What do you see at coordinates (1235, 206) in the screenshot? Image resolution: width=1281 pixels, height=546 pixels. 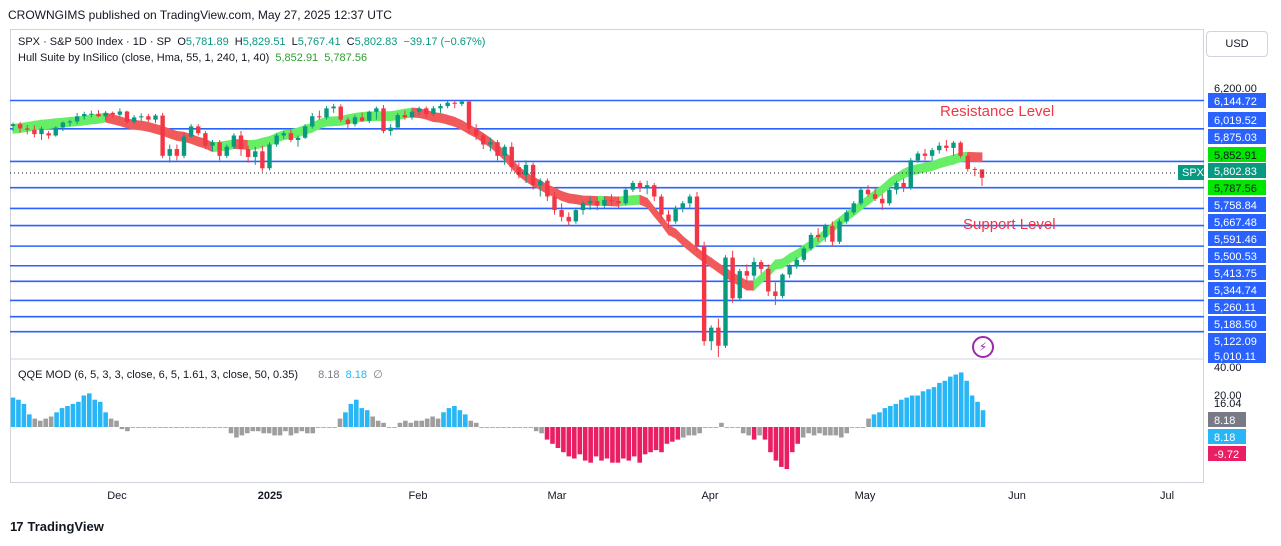 I see `price-axis-label: 5,758.84` at bounding box center [1235, 206].